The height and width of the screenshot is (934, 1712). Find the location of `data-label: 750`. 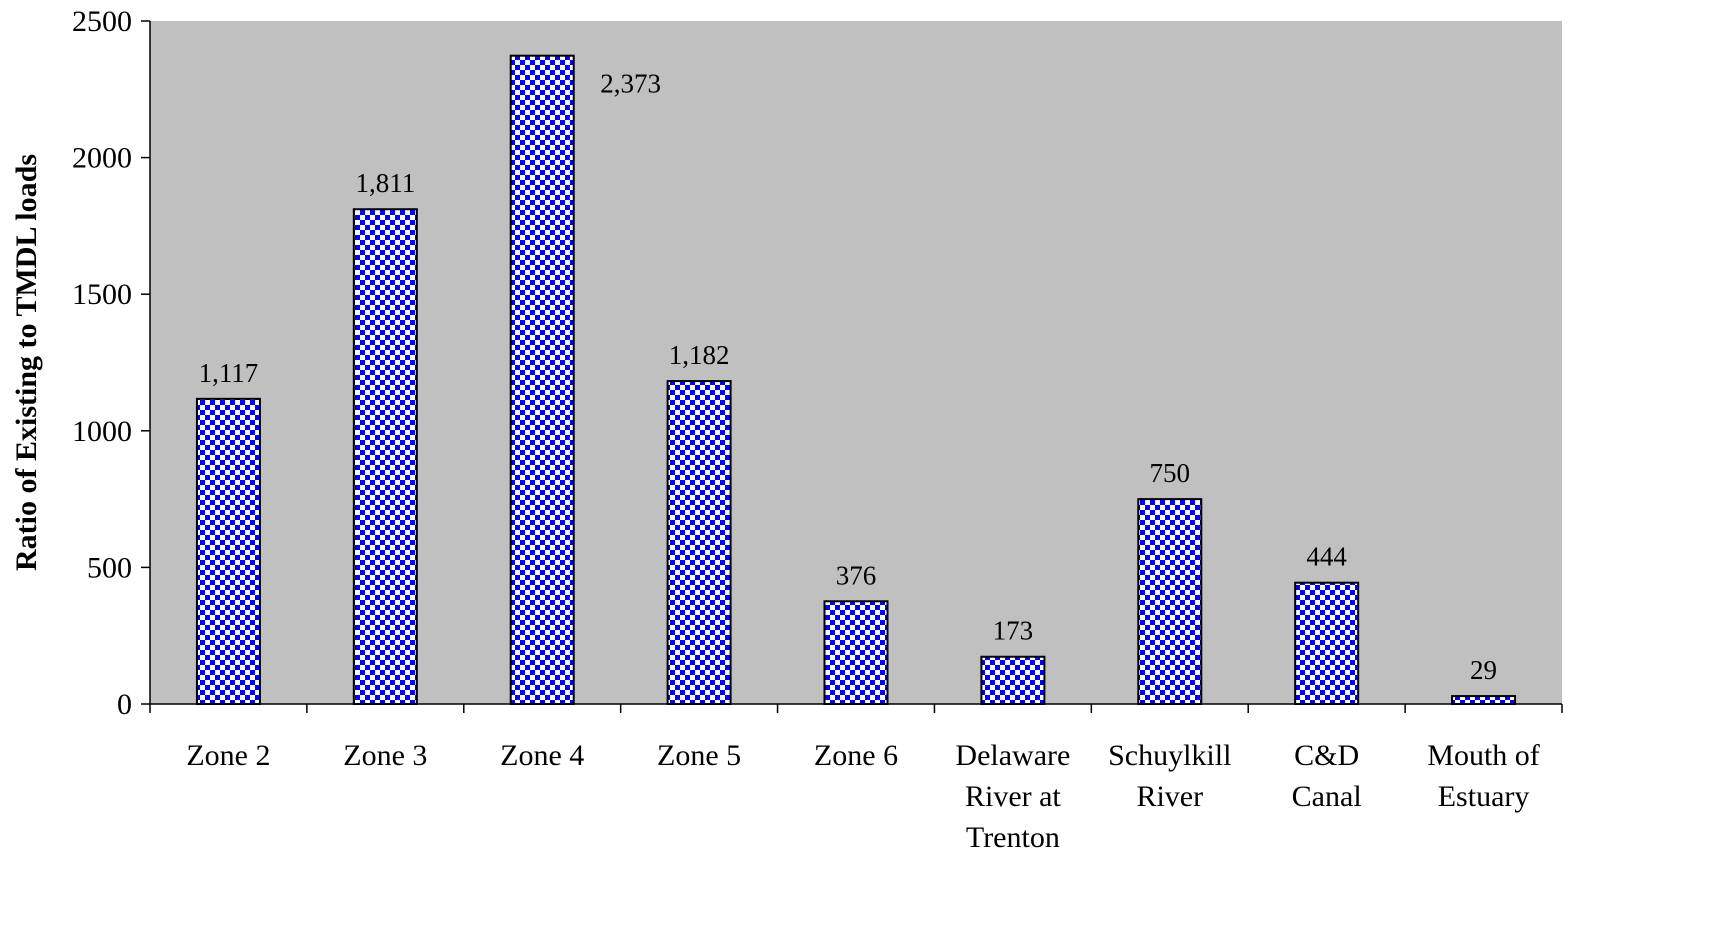

data-label: 750 is located at coordinates (1170, 473).